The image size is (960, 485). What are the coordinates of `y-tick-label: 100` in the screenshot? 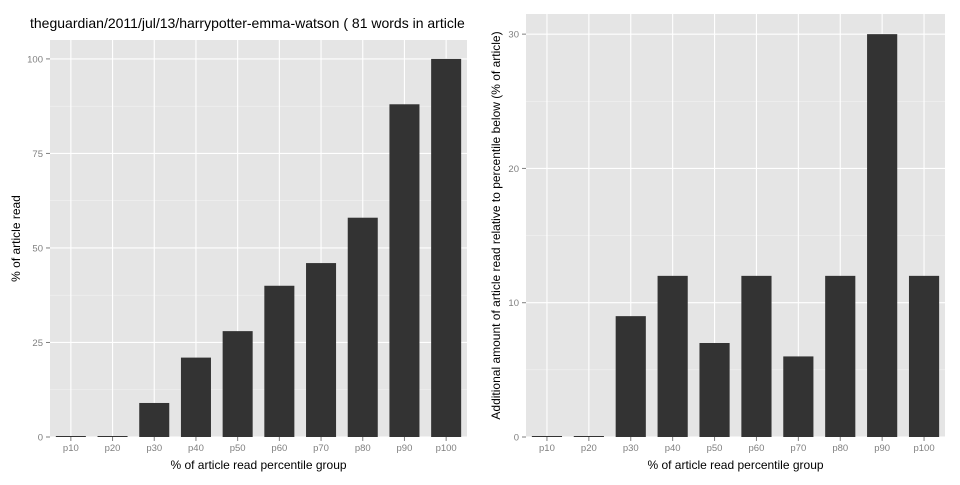 It's located at (35, 59).